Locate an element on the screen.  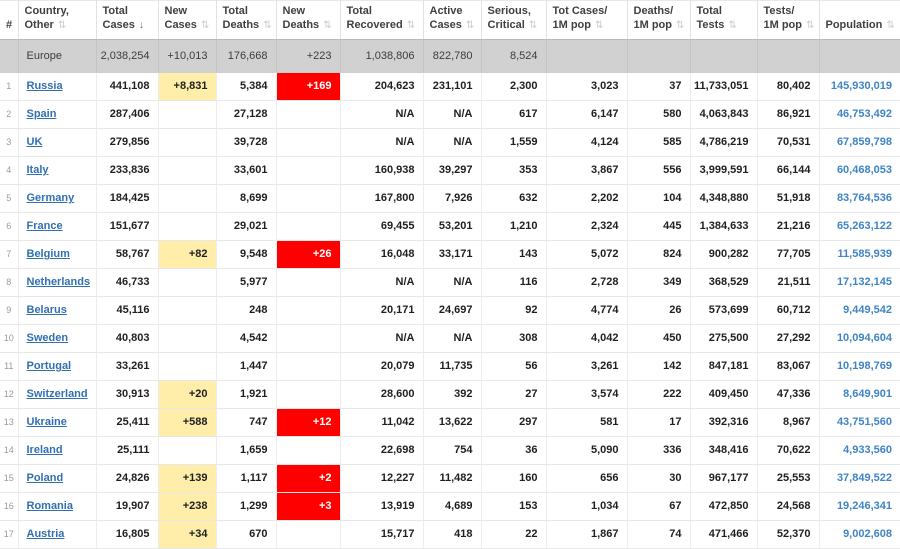
cell-cases-per-1m: 4,124 is located at coordinates (587, 142).